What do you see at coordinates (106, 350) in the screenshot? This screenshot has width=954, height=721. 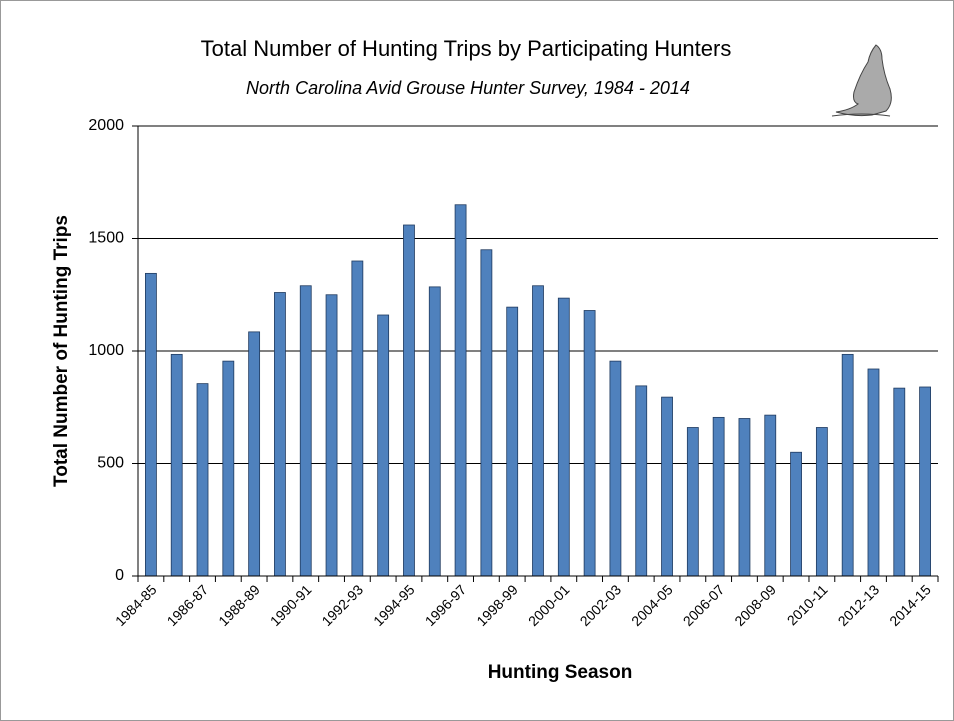 I see `y-tick-label: 1000` at bounding box center [106, 350].